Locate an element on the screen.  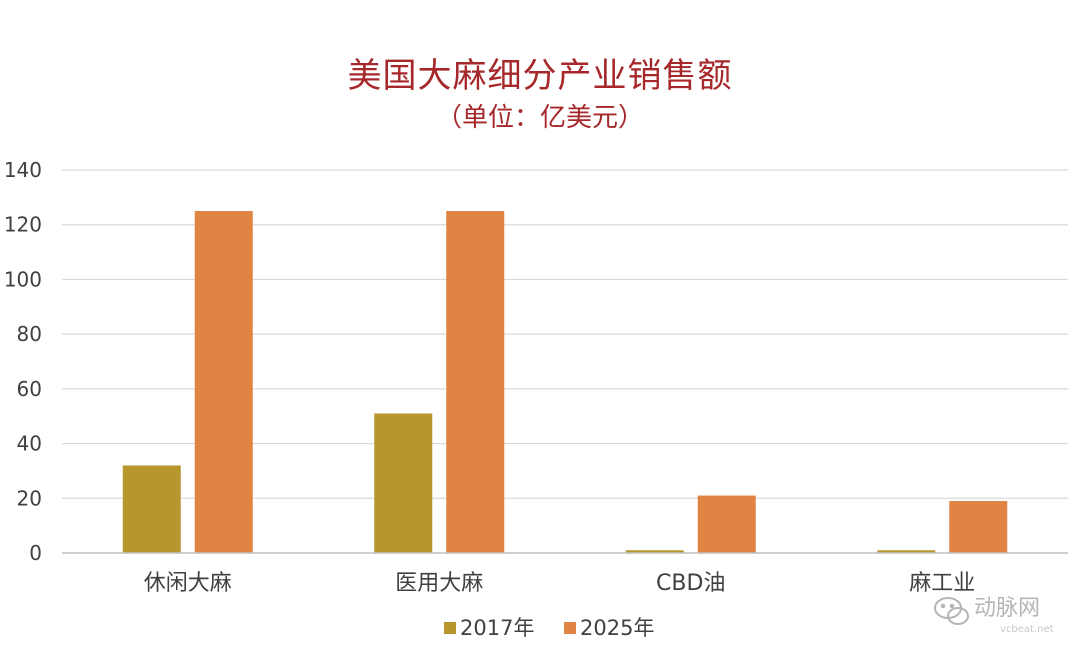
wechat-icon is located at coordinates (951, 611).